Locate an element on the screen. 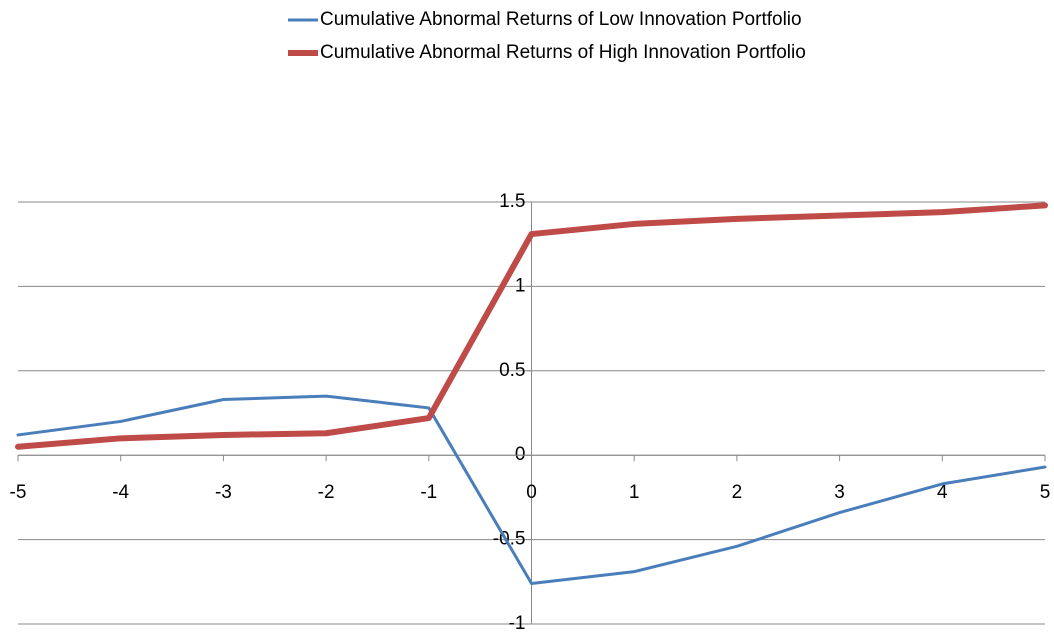  y-tick-label: 0.5 is located at coordinates (512, 370).